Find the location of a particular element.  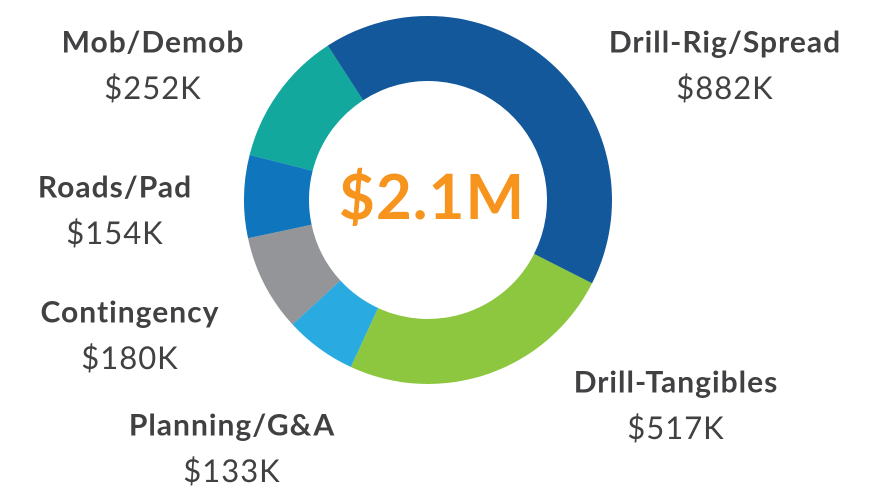

category-label: Drill-Tangibles is located at coordinates (676, 382).